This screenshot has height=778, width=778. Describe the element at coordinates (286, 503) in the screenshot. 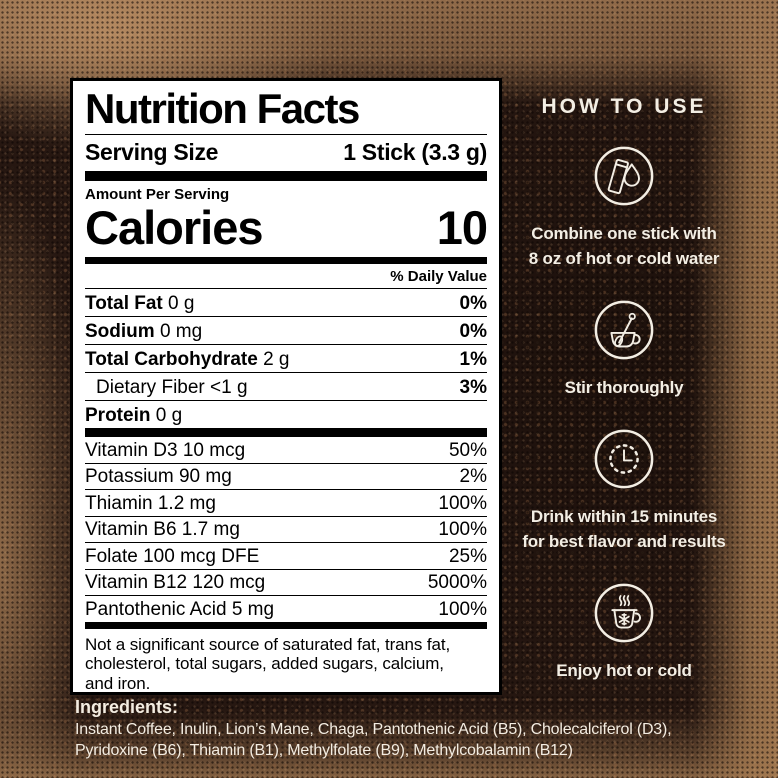

I see `vitamin-row: Thiamin 1.2 mg 100%` at that location.